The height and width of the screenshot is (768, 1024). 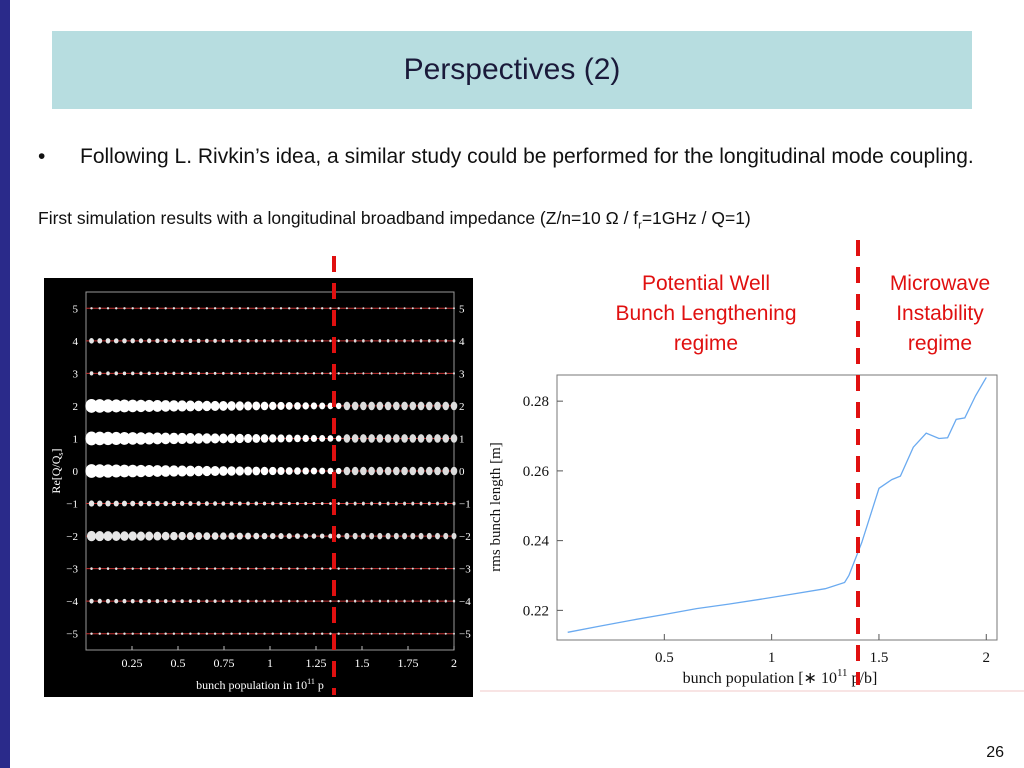 I want to click on x-tick-label: 0.75, so click(x=224, y=663).